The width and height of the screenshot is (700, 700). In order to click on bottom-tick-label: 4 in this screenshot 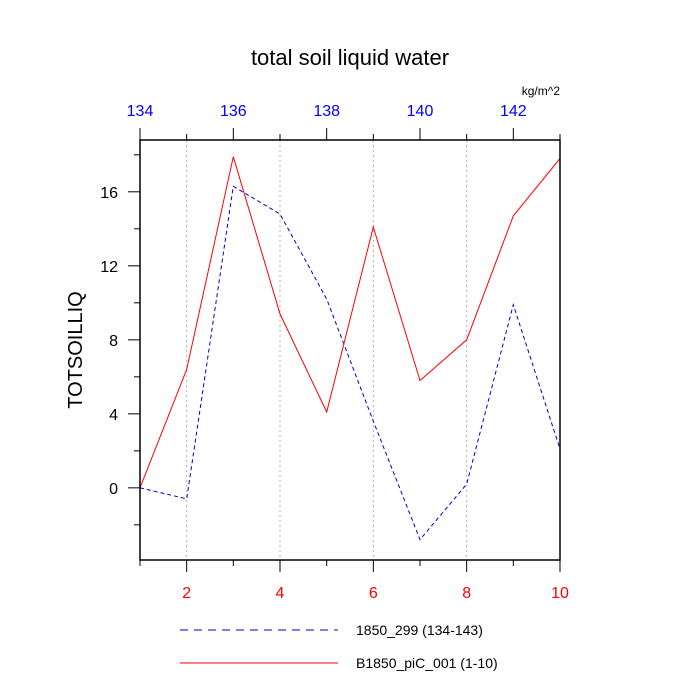, I will do `click(280, 593)`.